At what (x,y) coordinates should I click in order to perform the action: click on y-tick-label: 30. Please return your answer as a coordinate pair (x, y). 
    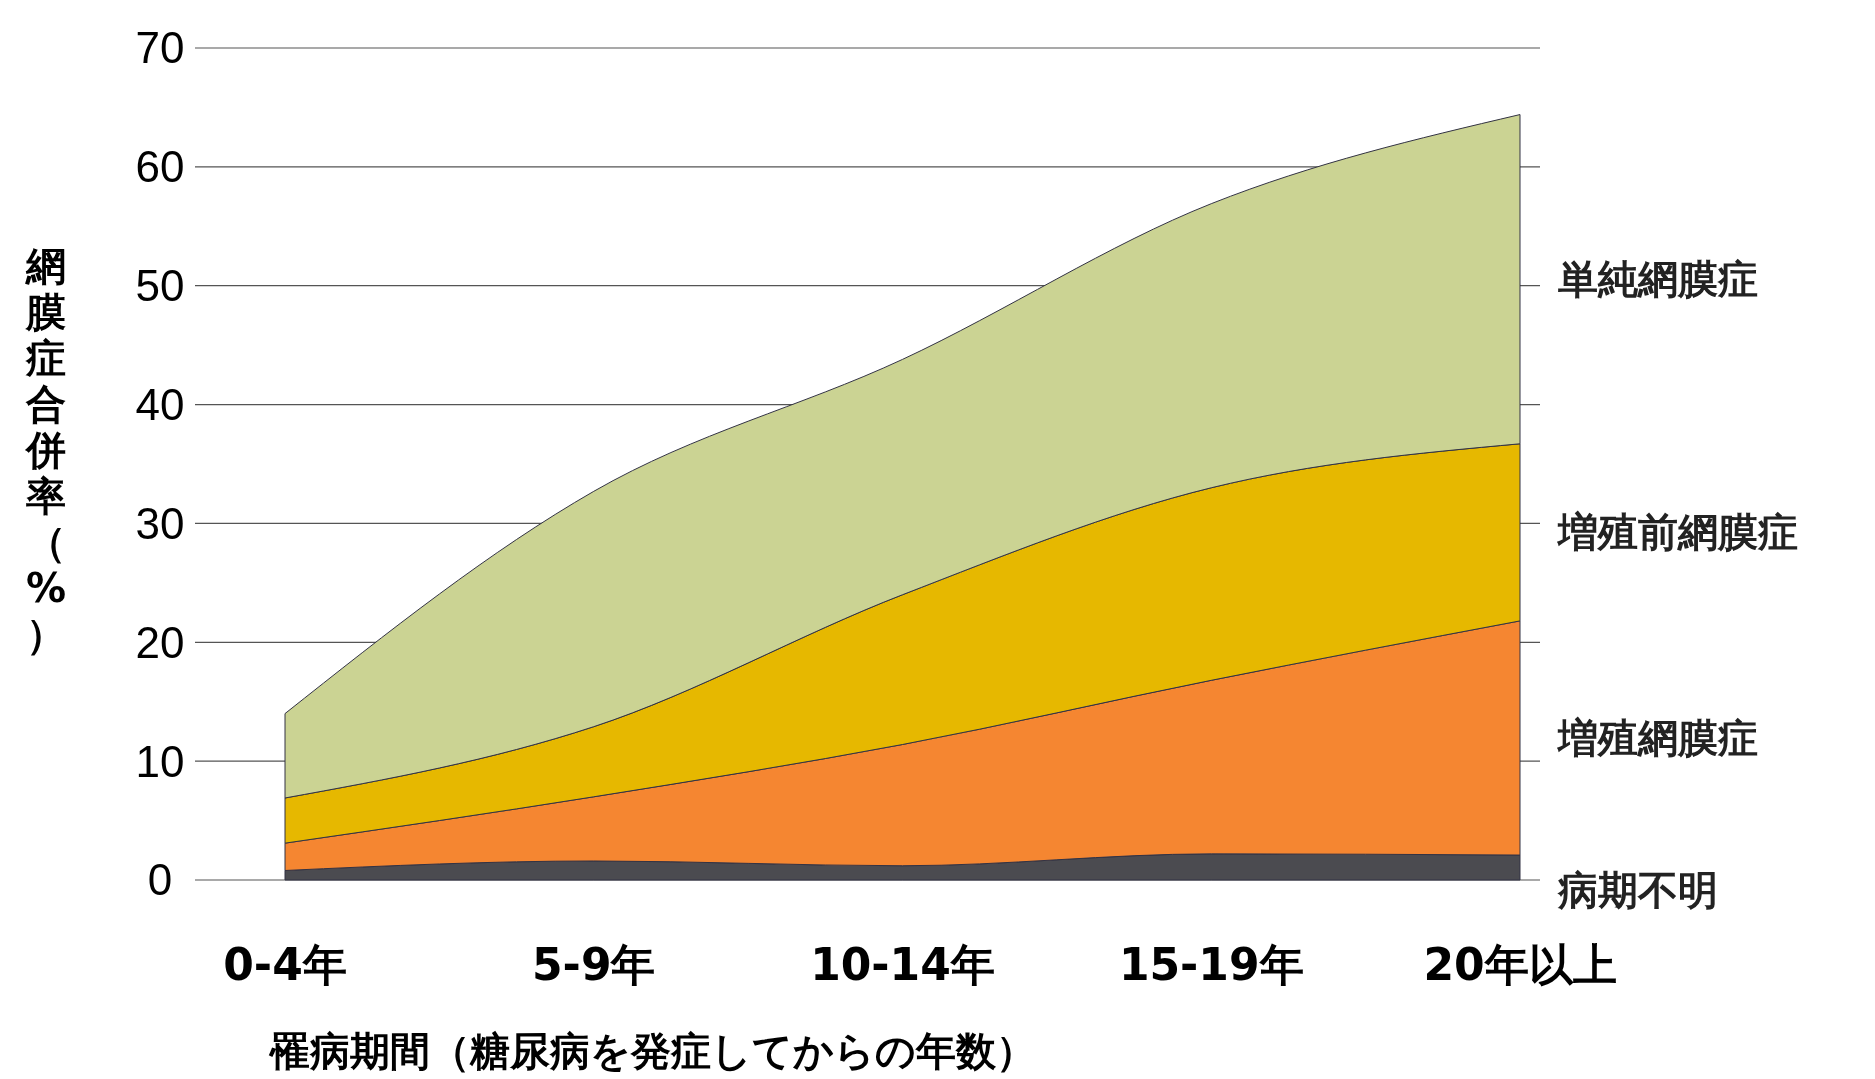
    Looking at the image, I should click on (160, 523).